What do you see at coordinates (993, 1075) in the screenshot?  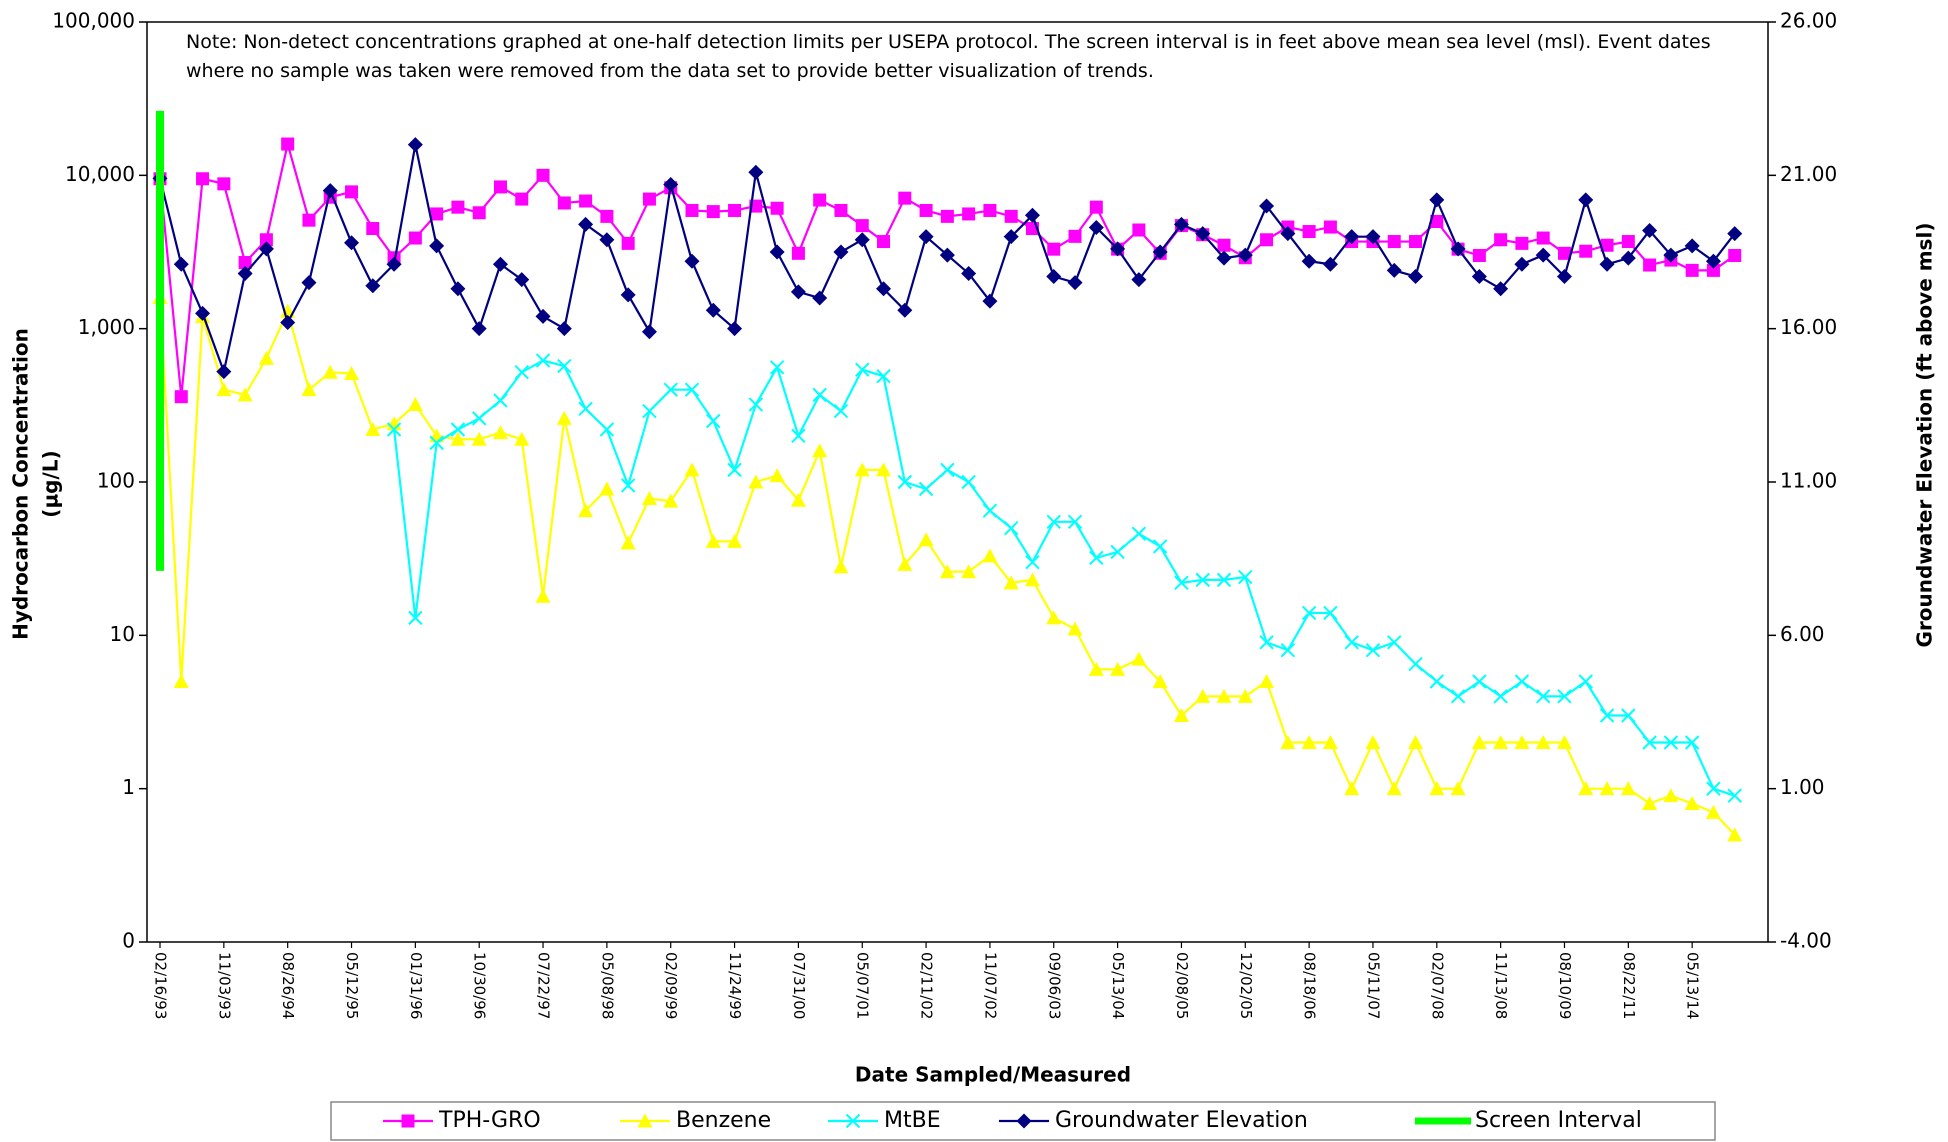 I see `x-axis-title: Date Sampled/Measured` at bounding box center [993, 1075].